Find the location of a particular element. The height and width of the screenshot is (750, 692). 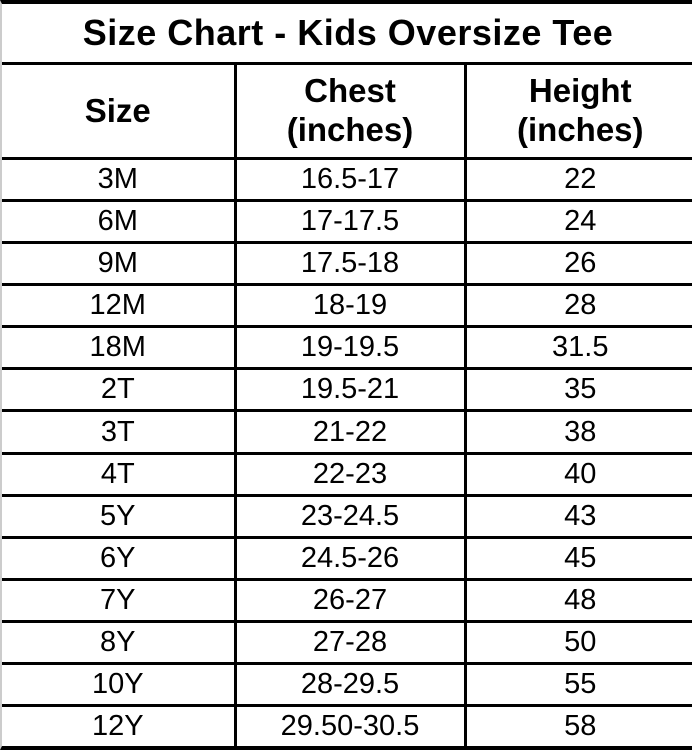

column-header-chest: Chest (inches) is located at coordinates (351, 111).